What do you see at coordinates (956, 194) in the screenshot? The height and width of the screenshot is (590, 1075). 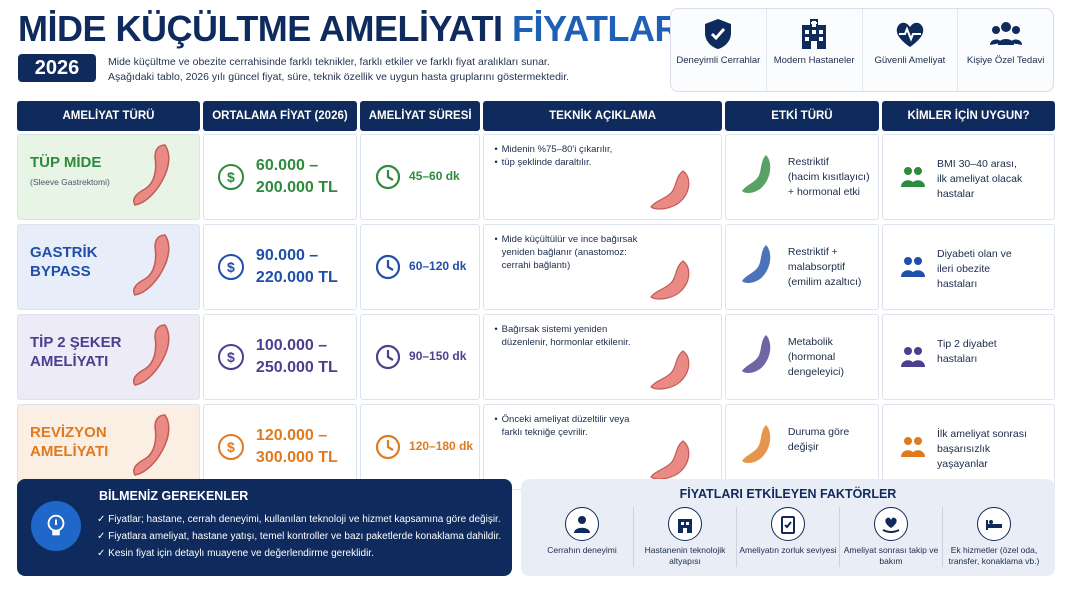 I see `who-line: hastalar` at bounding box center [956, 194].